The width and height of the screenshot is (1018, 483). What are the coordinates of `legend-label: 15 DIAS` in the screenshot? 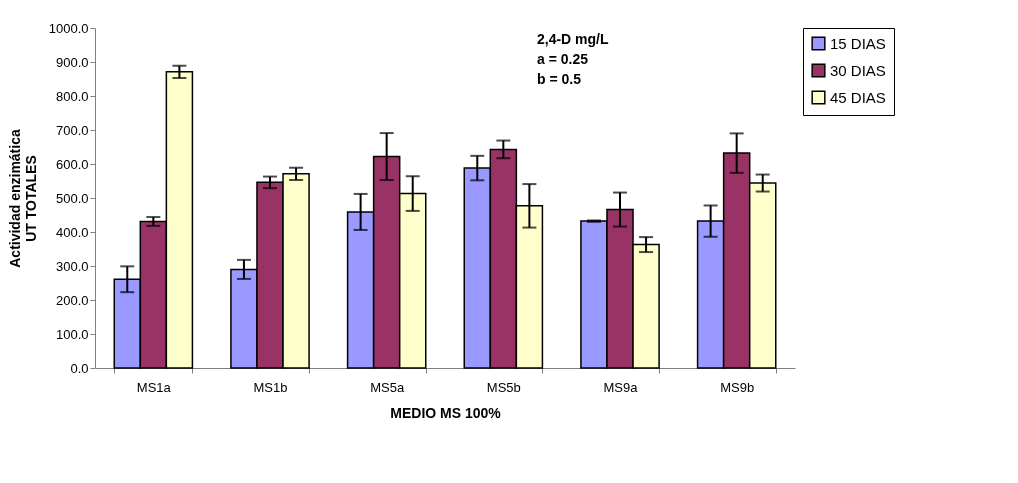 It's located at (858, 43).